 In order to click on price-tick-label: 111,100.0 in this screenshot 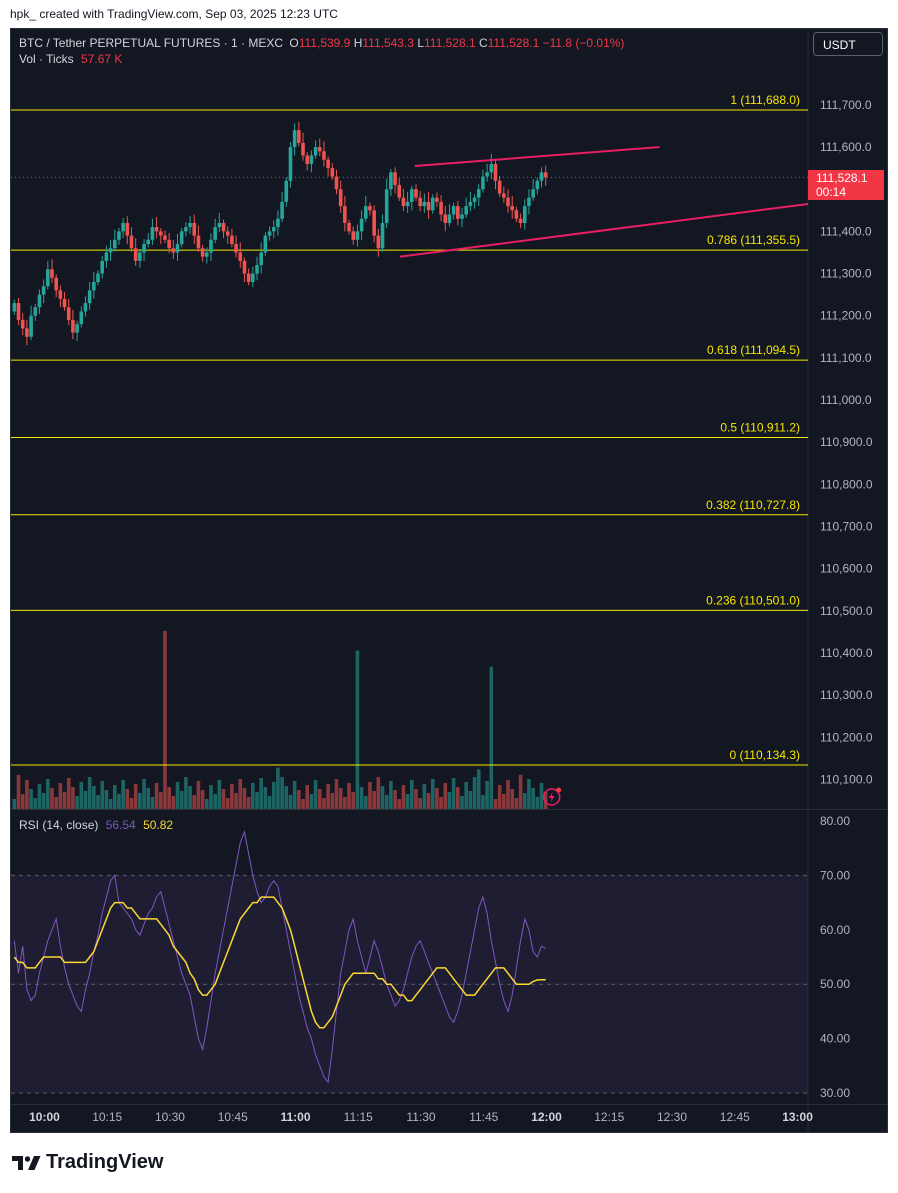, I will do `click(846, 358)`.